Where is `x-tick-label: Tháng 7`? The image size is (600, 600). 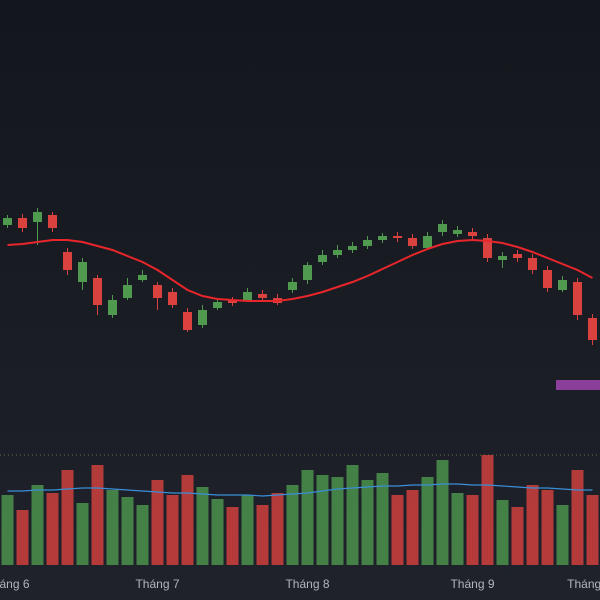 x-tick-label: Tháng 7 is located at coordinates (157, 584).